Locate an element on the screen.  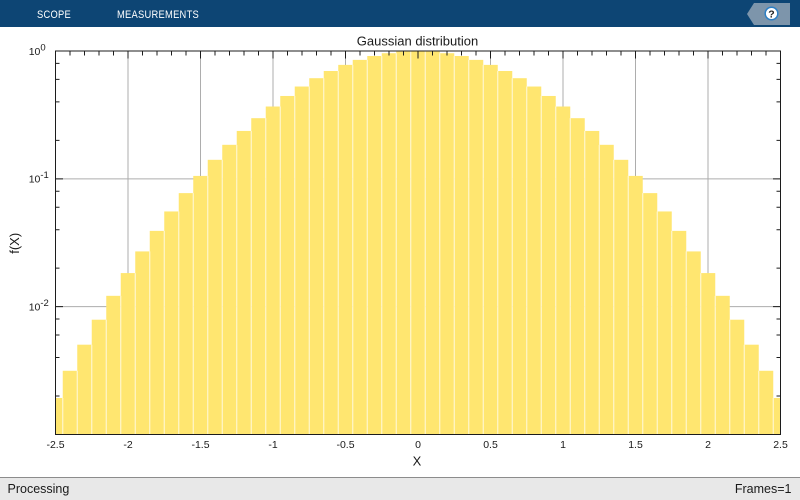
svg-text: f(X) is located at coordinates (14, 243).